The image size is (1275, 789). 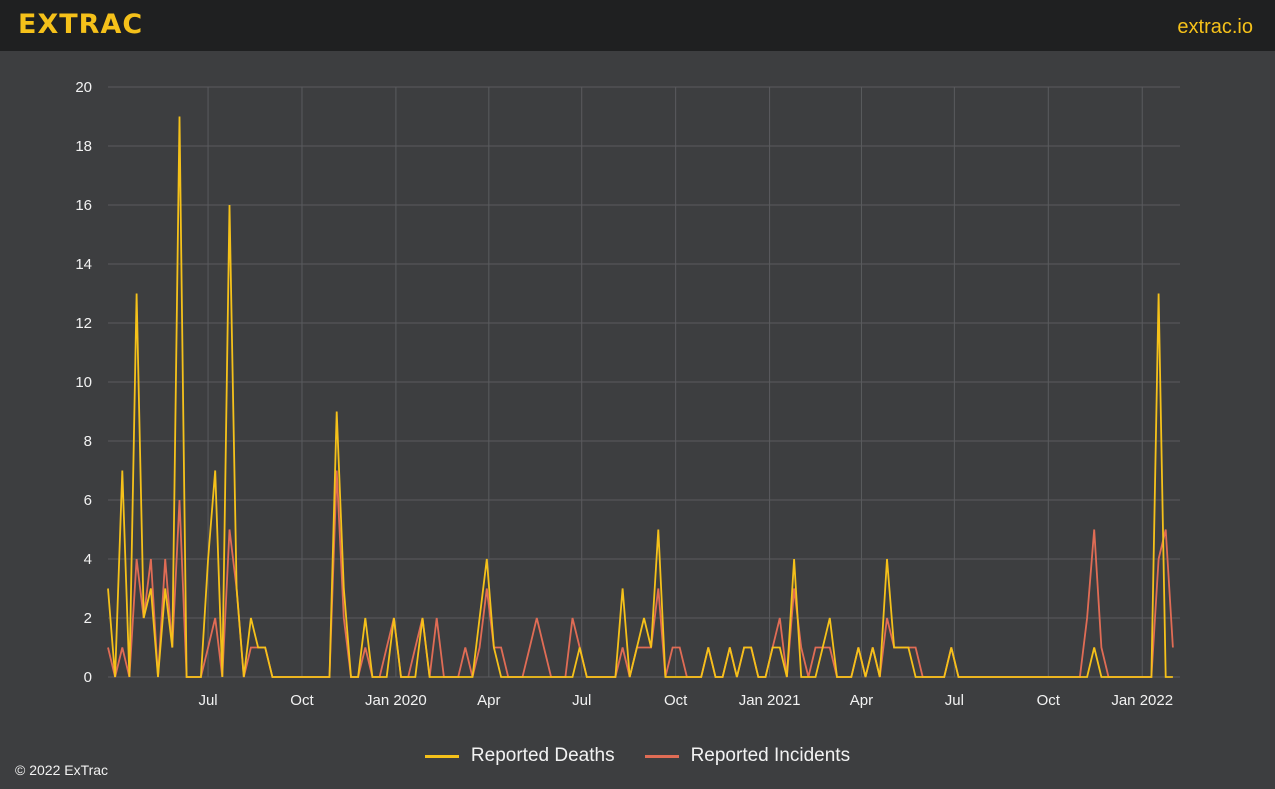 What do you see at coordinates (83, 87) in the screenshot?
I see `y-tick-label-20: 20` at bounding box center [83, 87].